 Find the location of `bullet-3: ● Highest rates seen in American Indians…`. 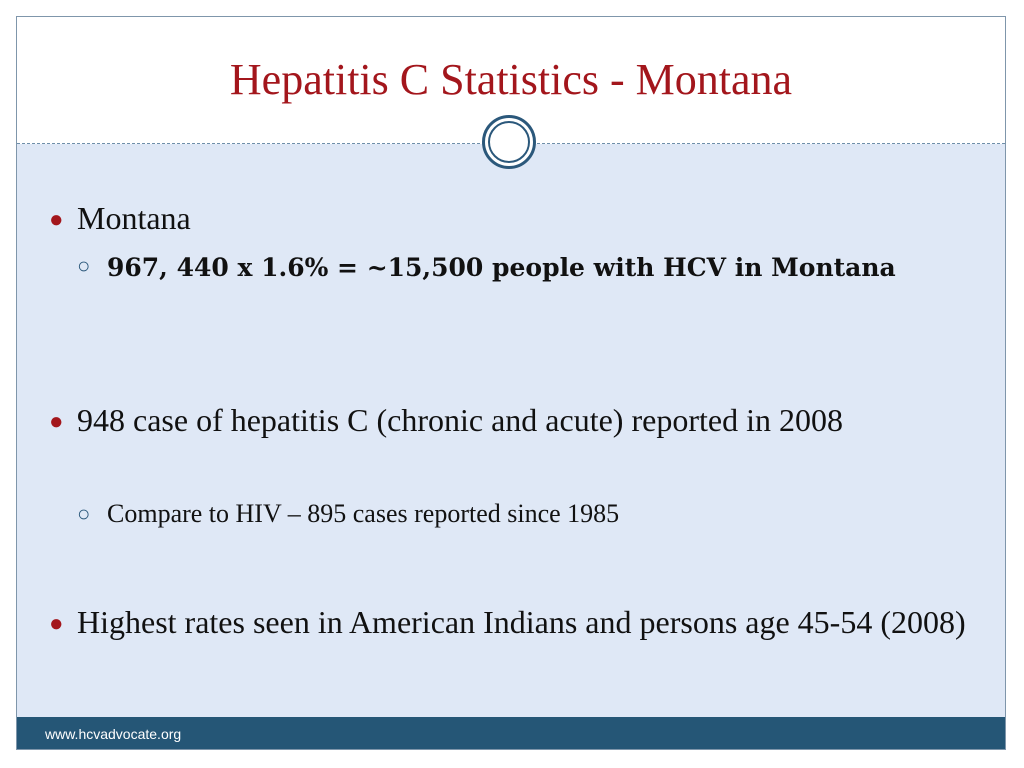

bullet-3: ● Highest rates seen in American Indians… is located at coordinates (512, 622).